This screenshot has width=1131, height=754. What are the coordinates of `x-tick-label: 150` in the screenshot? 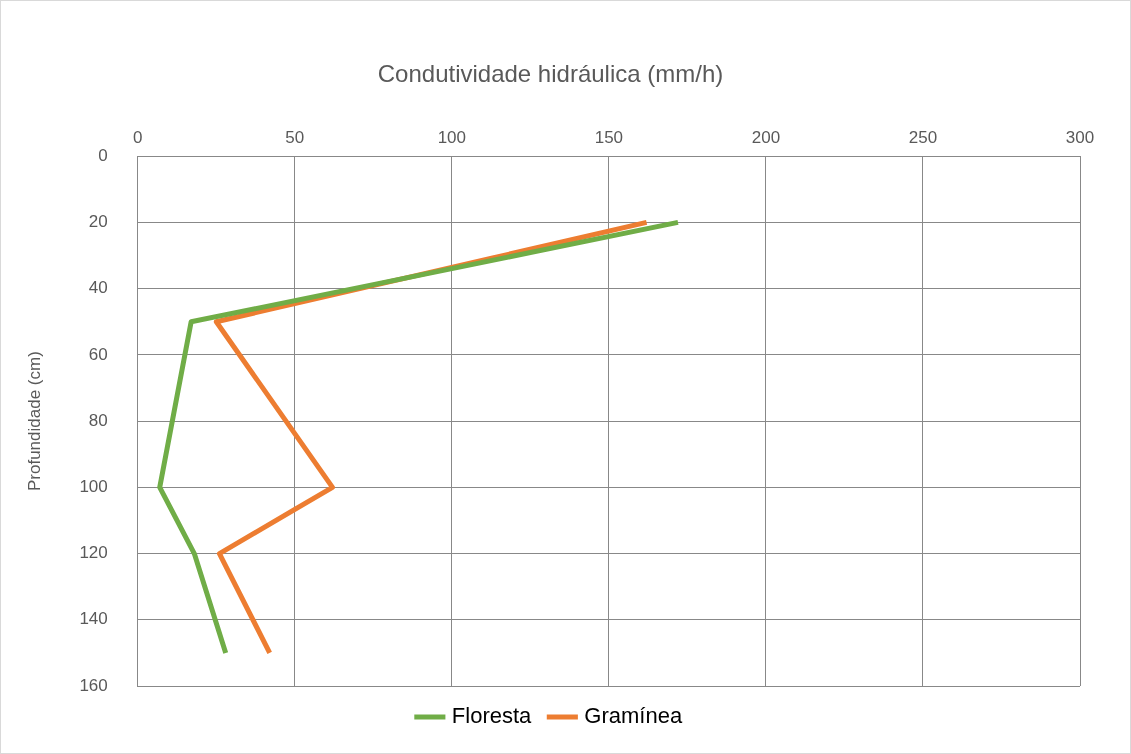 It's located at (609, 137).